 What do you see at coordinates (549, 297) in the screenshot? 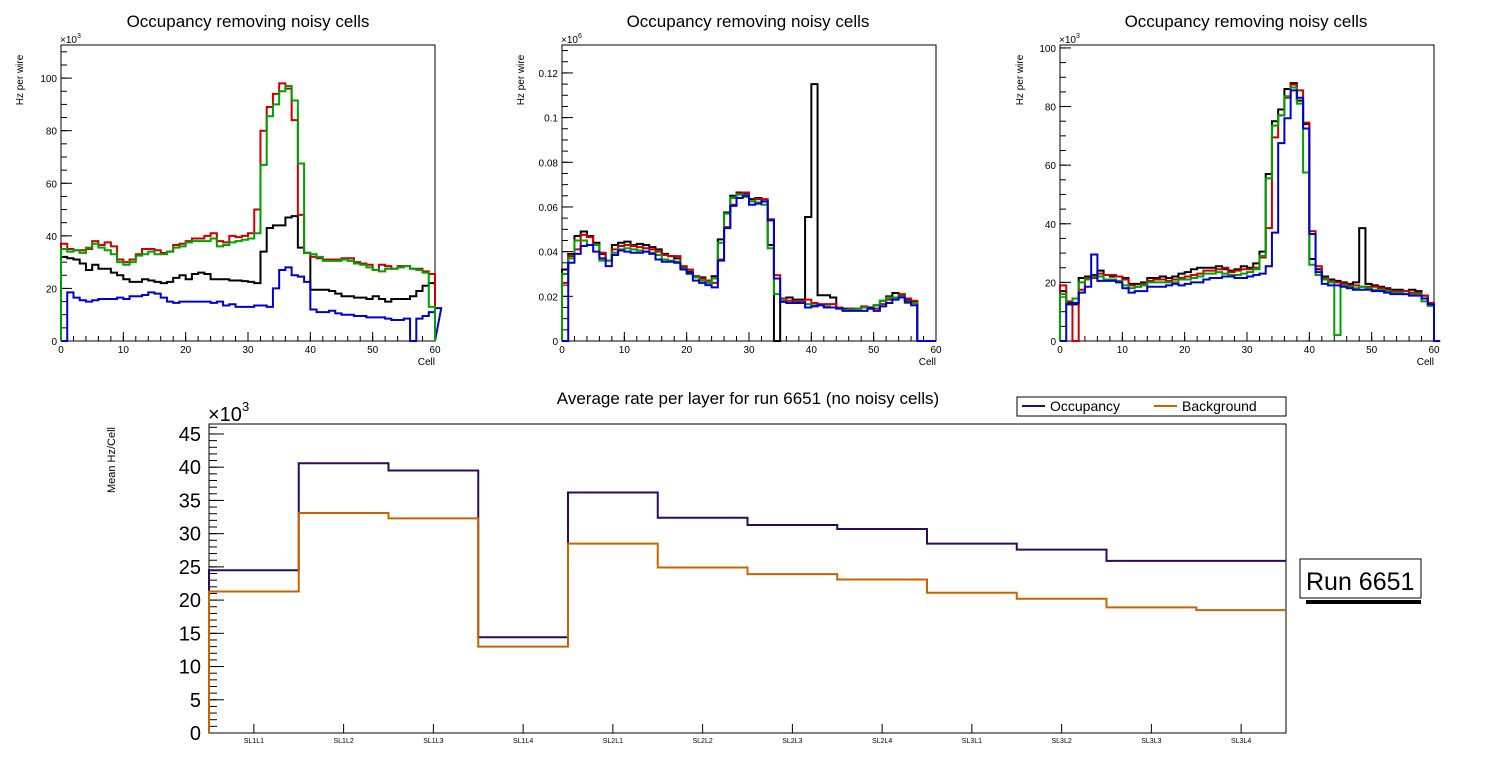
I see `y-tick-label: 0.02` at bounding box center [549, 297].